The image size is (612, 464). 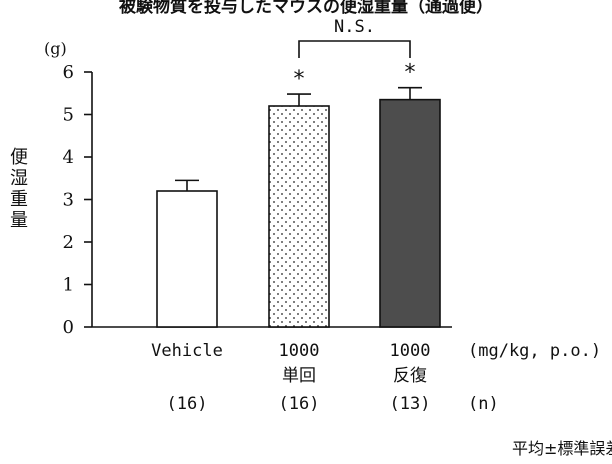 What do you see at coordinates (68, 285) in the screenshot?
I see `y-tick-label: 1` at bounding box center [68, 285].